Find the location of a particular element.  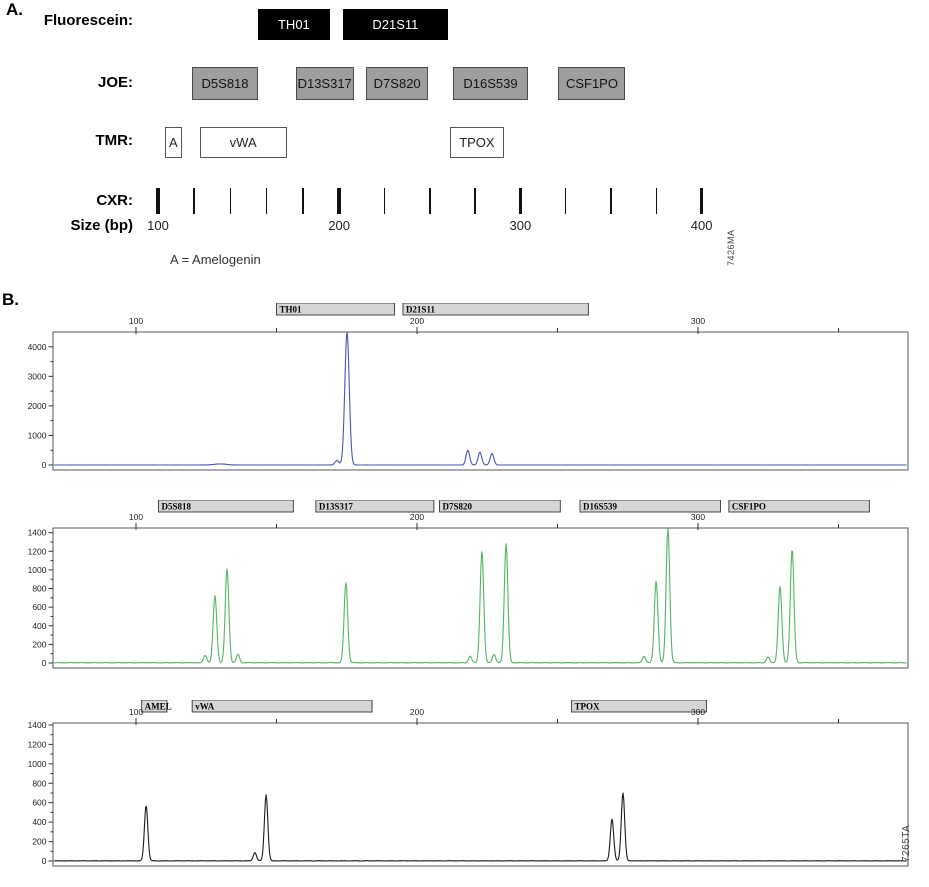

marker-bar-d21s11 is located at coordinates (495, 309).